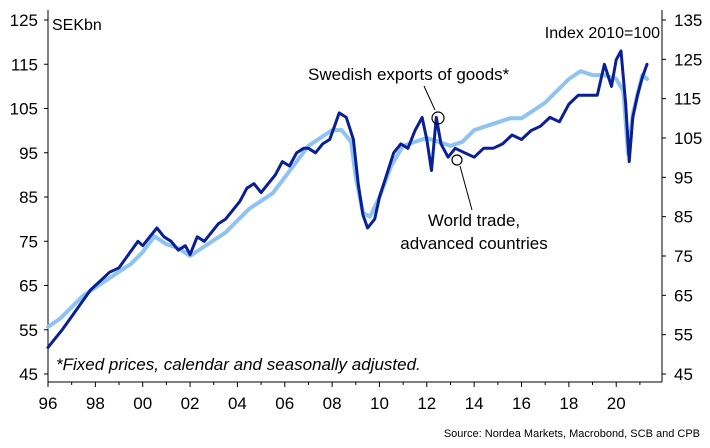  Describe the element at coordinates (568, 403) in the screenshot. I see `x-tick-label: 18` at that location.